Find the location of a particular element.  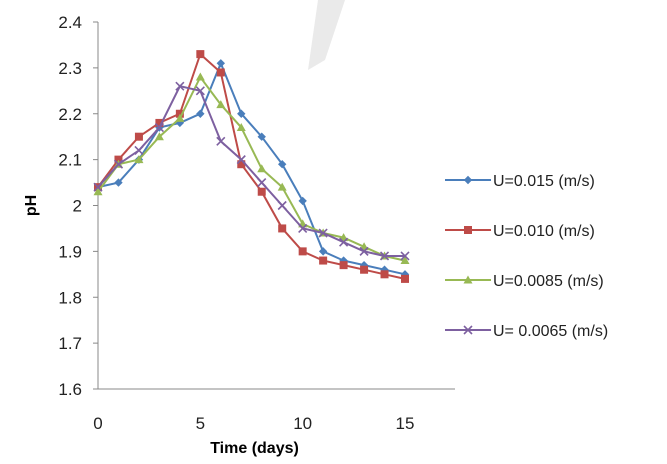

y-axis-title: pH is located at coordinates (31, 205).